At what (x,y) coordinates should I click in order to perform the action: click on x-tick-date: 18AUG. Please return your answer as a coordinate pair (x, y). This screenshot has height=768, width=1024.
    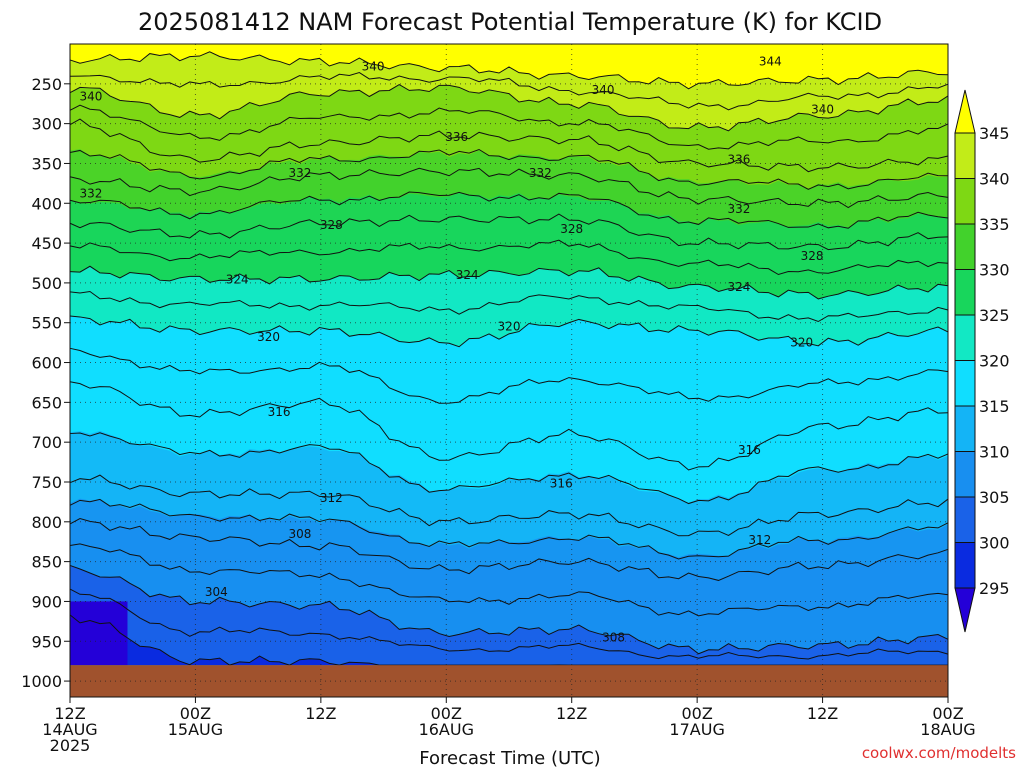
    Looking at the image, I should click on (947, 729).